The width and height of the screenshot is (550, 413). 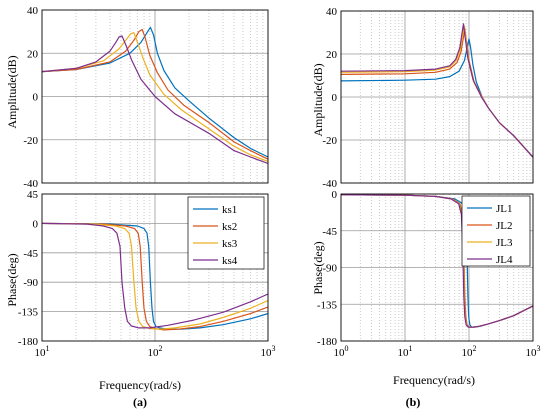 I want to click on series-line-jl3, so click(x=437, y=91).